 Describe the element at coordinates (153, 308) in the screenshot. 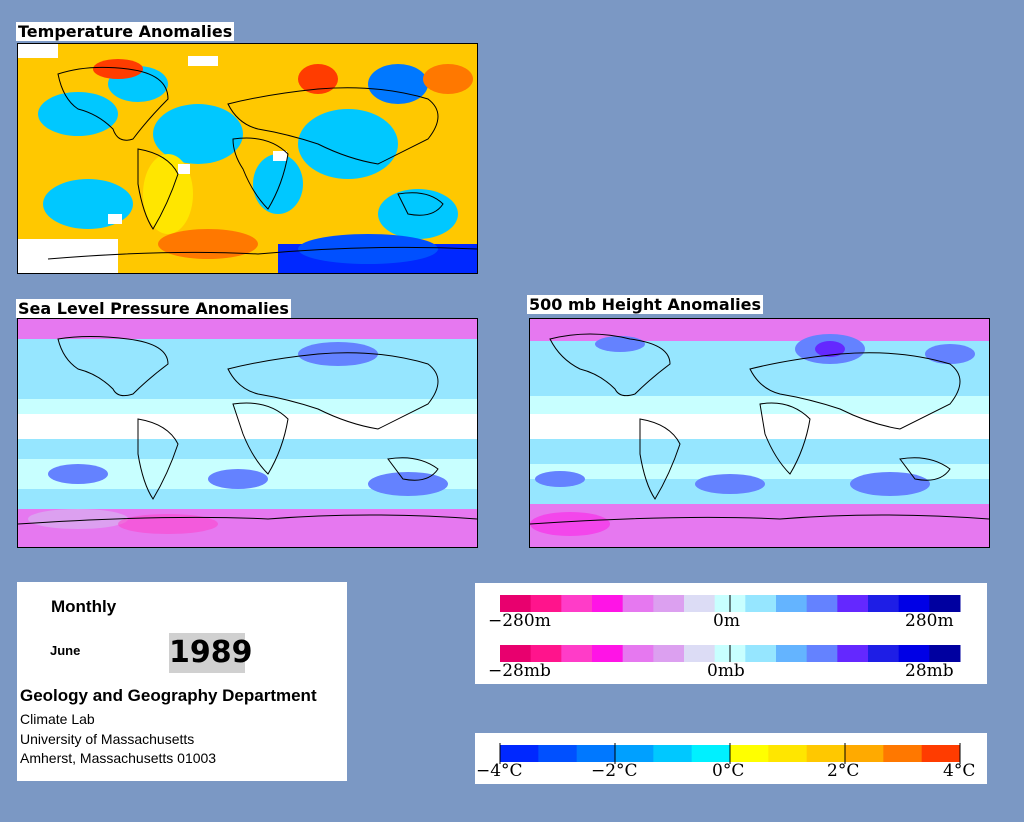

I see `slp-map-title: Sea Level Pressure Anomalies` at that location.